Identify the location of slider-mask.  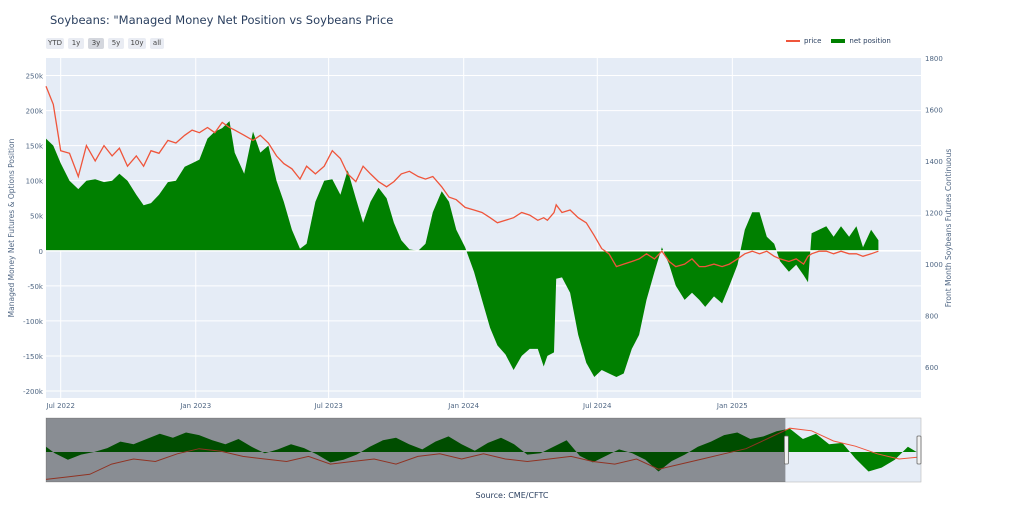
(416, 450).